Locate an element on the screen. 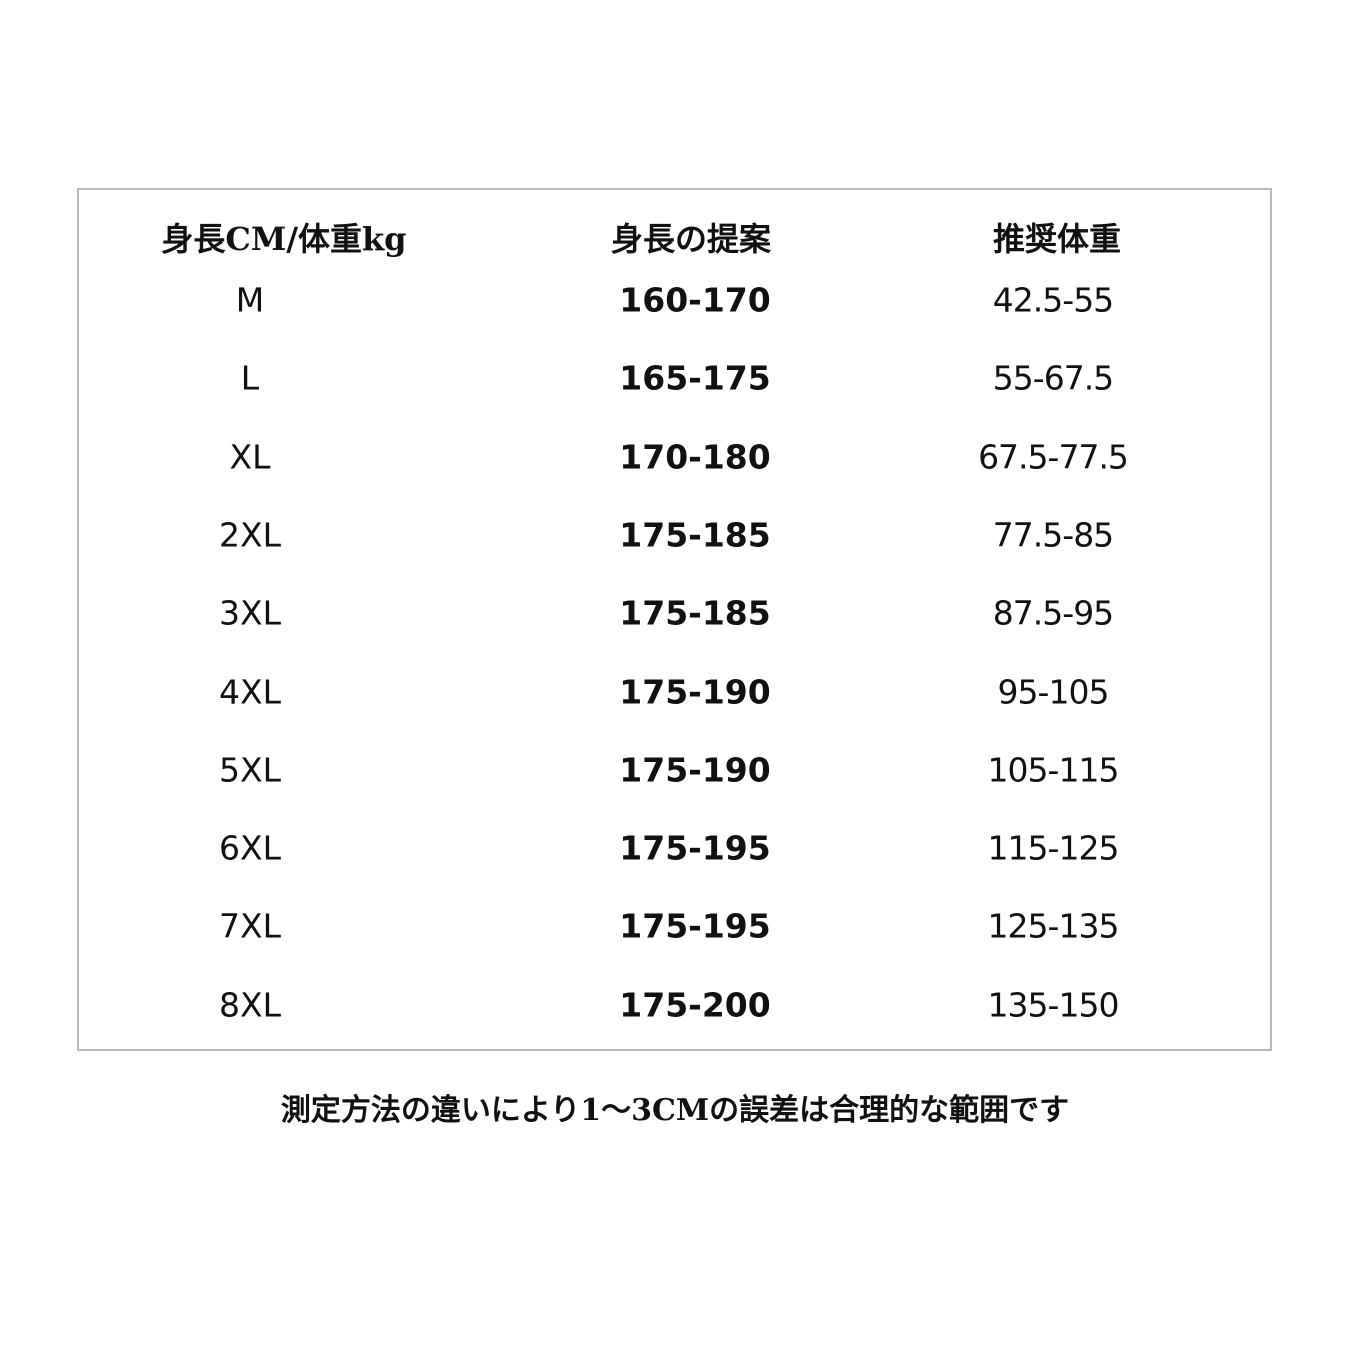  cell-size: 4XL is located at coordinates (250, 691).